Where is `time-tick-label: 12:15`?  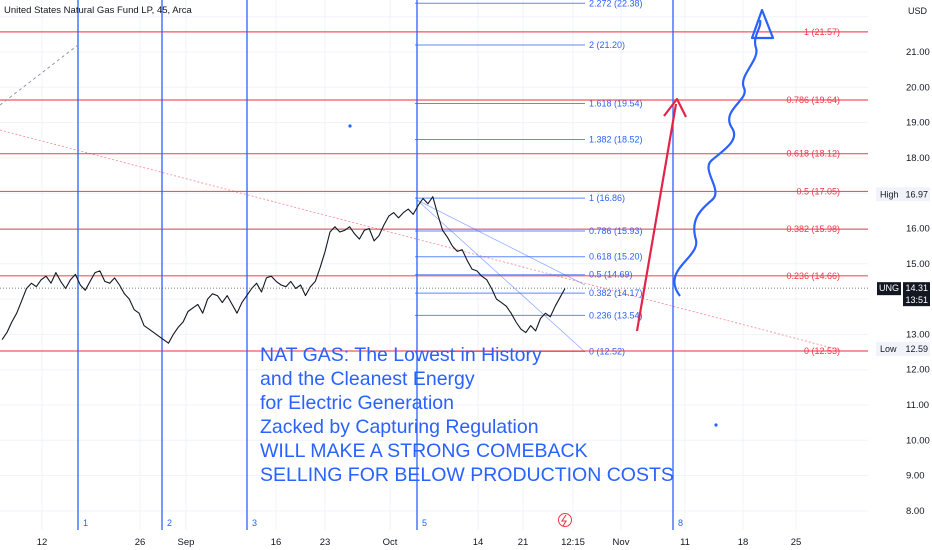 time-tick-label: 12:15 is located at coordinates (573, 542).